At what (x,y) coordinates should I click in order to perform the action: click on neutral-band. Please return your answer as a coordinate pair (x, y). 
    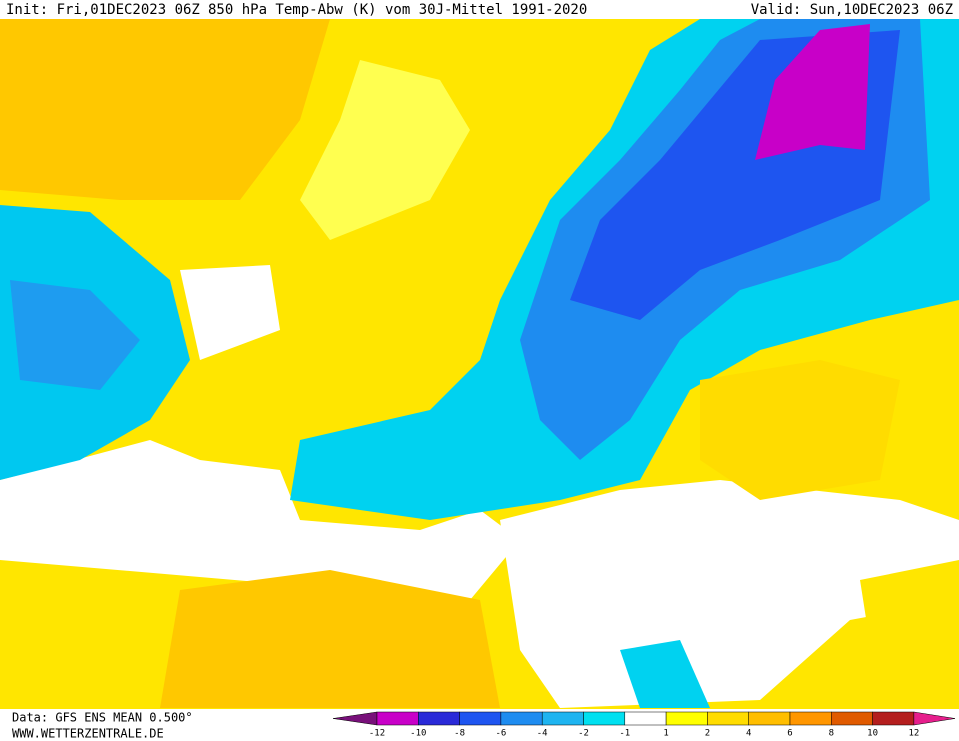
    Looking at the image, I should click on (260, 520).